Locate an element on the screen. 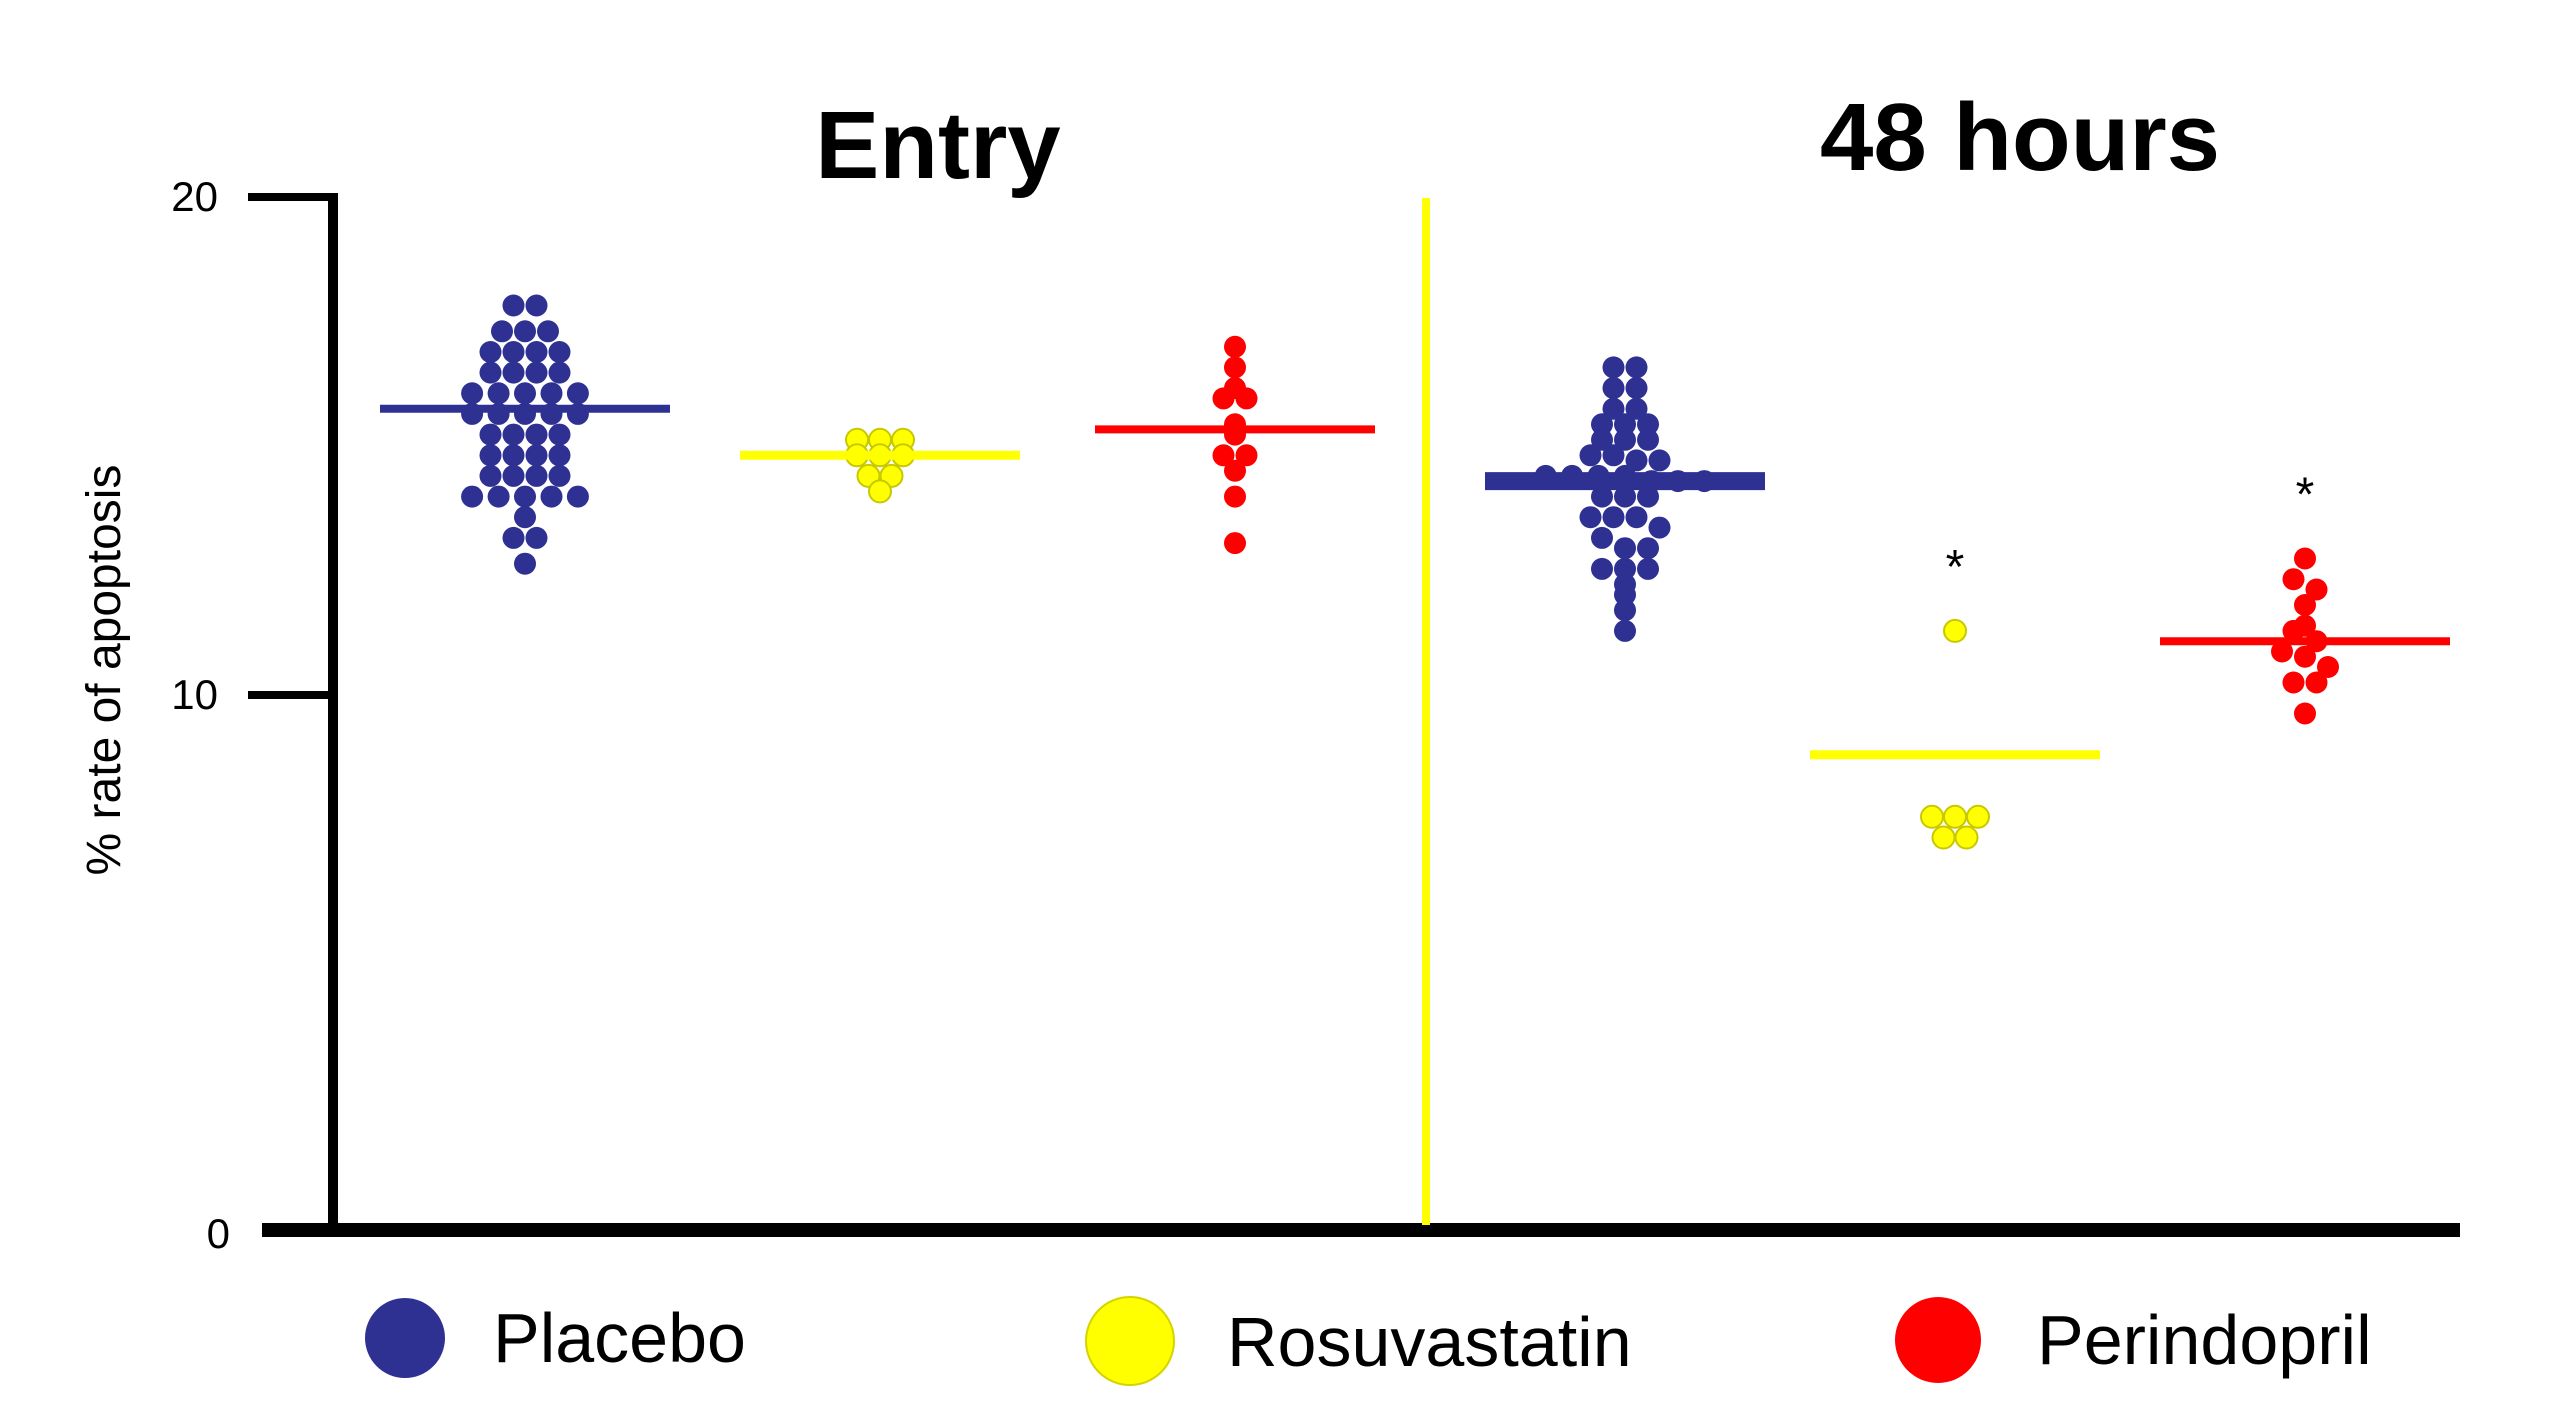 The image size is (2559, 1425). y-tick-label-20: 20 is located at coordinates (194, 196).